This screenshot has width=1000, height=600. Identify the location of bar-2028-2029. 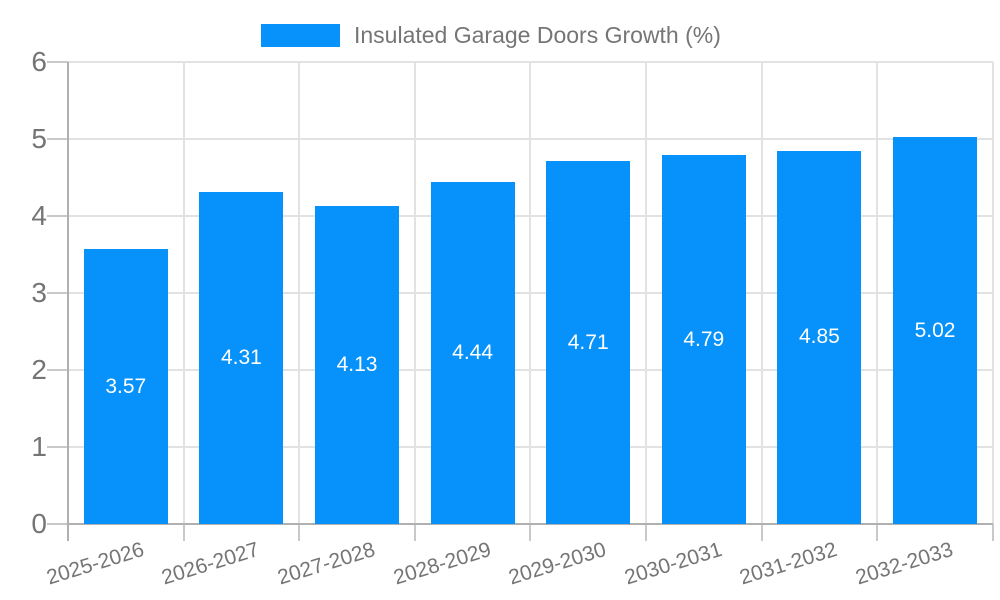
(472, 353).